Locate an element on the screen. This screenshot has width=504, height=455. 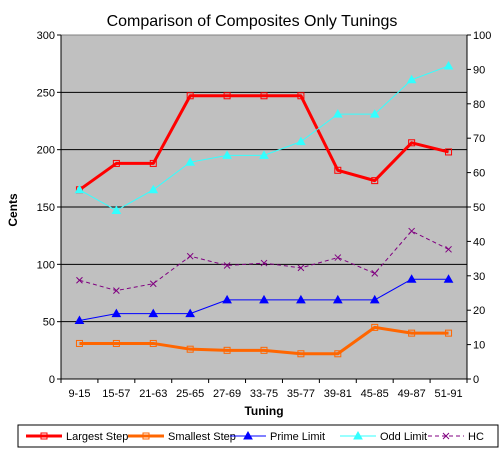
y-tick-label: 250 is located at coordinates (46, 93).